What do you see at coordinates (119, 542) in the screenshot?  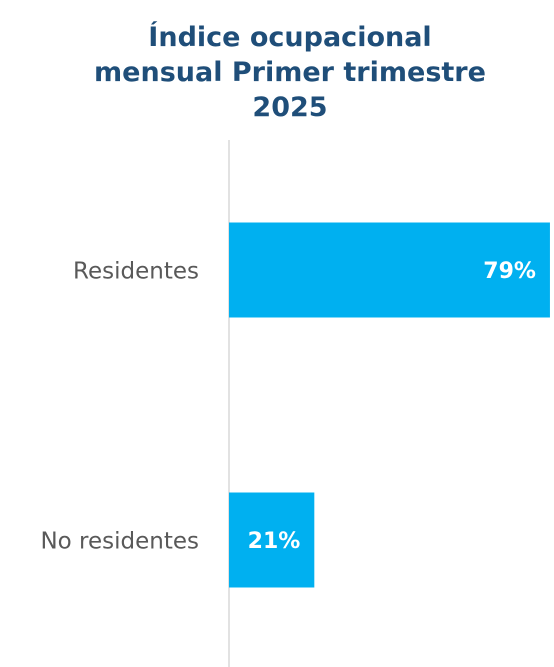 I see `y-tick-label: No residentes` at bounding box center [119, 542].